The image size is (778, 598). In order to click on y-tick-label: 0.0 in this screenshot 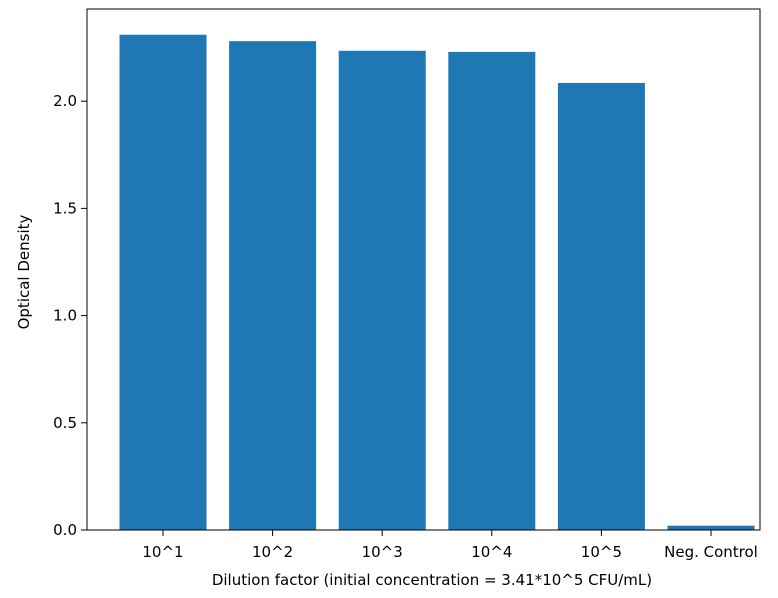, I will do `click(65, 530)`.